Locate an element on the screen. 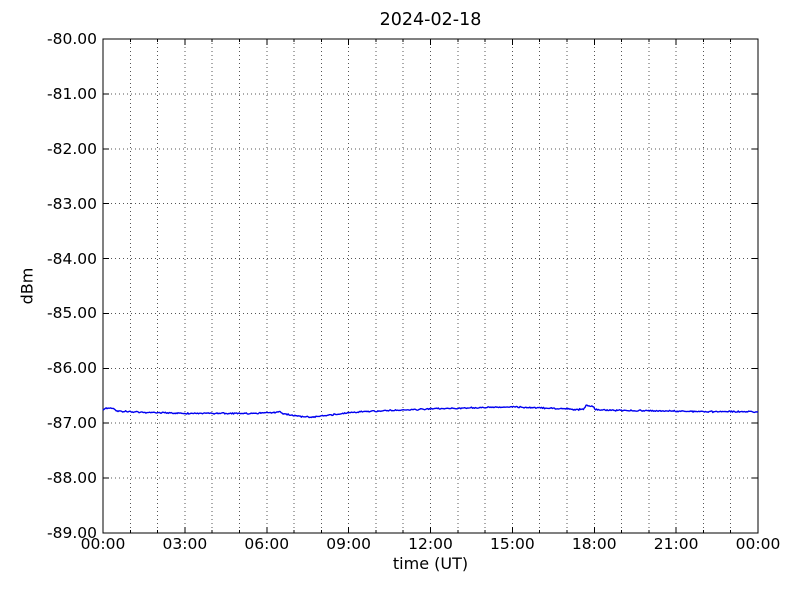 The width and height of the screenshot is (800, 600). y-tick-label: -83.00 is located at coordinates (72, 203).